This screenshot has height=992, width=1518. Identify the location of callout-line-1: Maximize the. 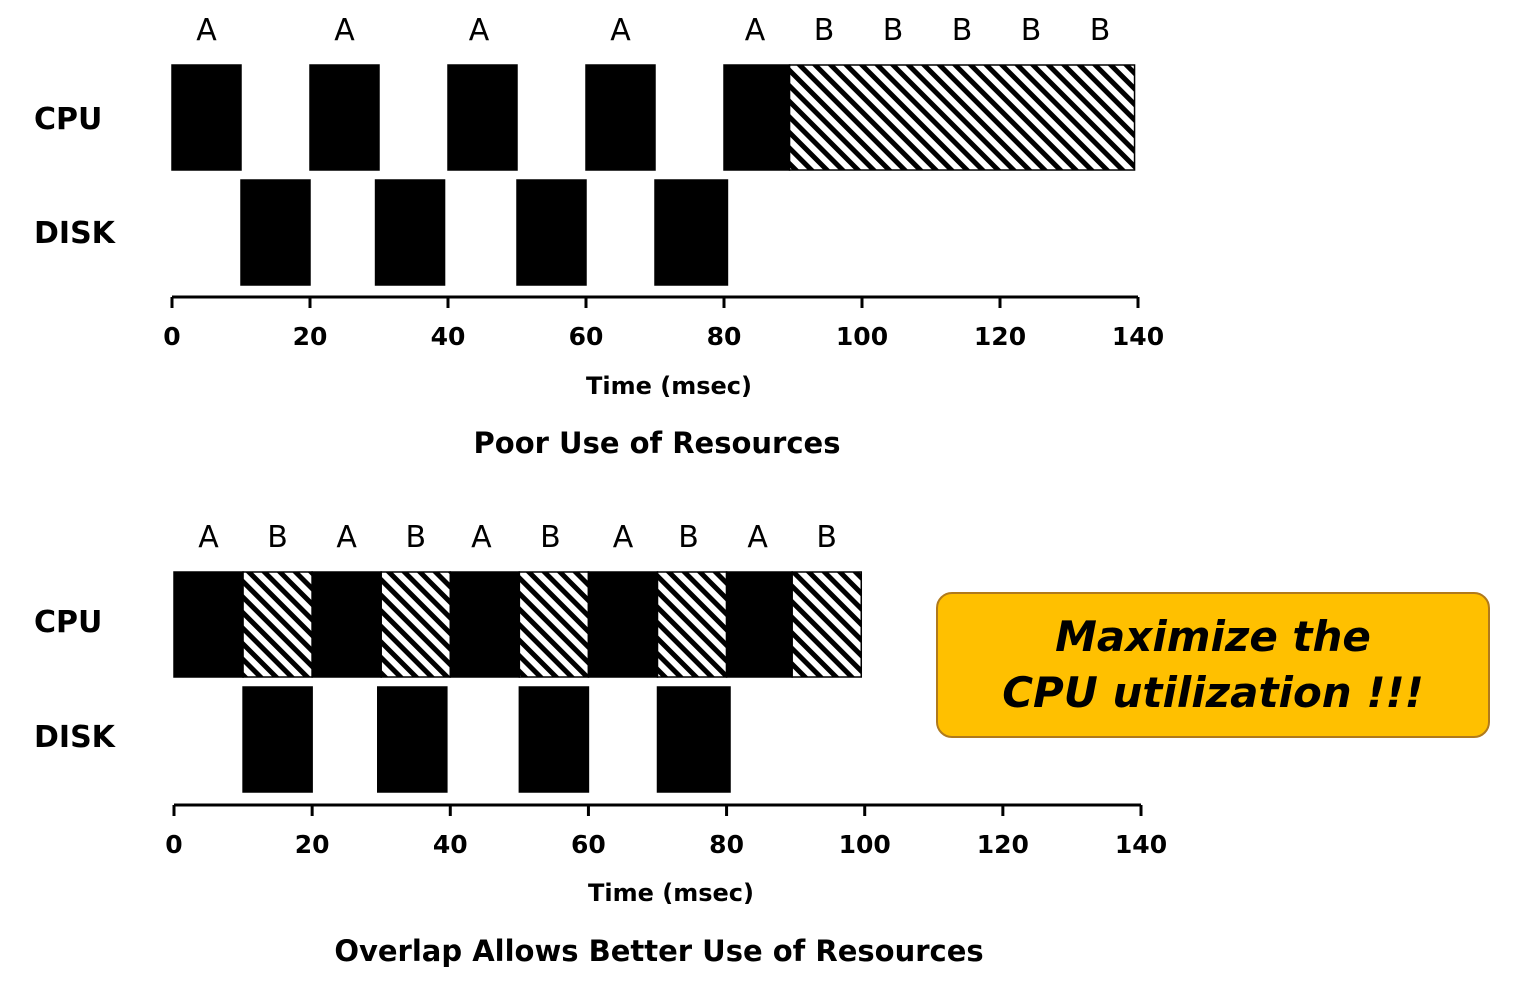
(1213, 636).